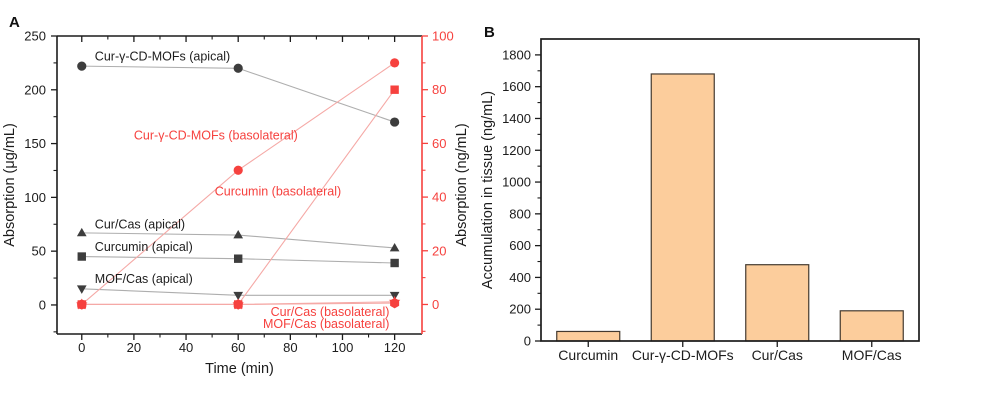 Image resolution: width=989 pixels, height=409 pixels. Describe the element at coordinates (489, 32) in the screenshot. I see `panel-b-label: B` at that location.